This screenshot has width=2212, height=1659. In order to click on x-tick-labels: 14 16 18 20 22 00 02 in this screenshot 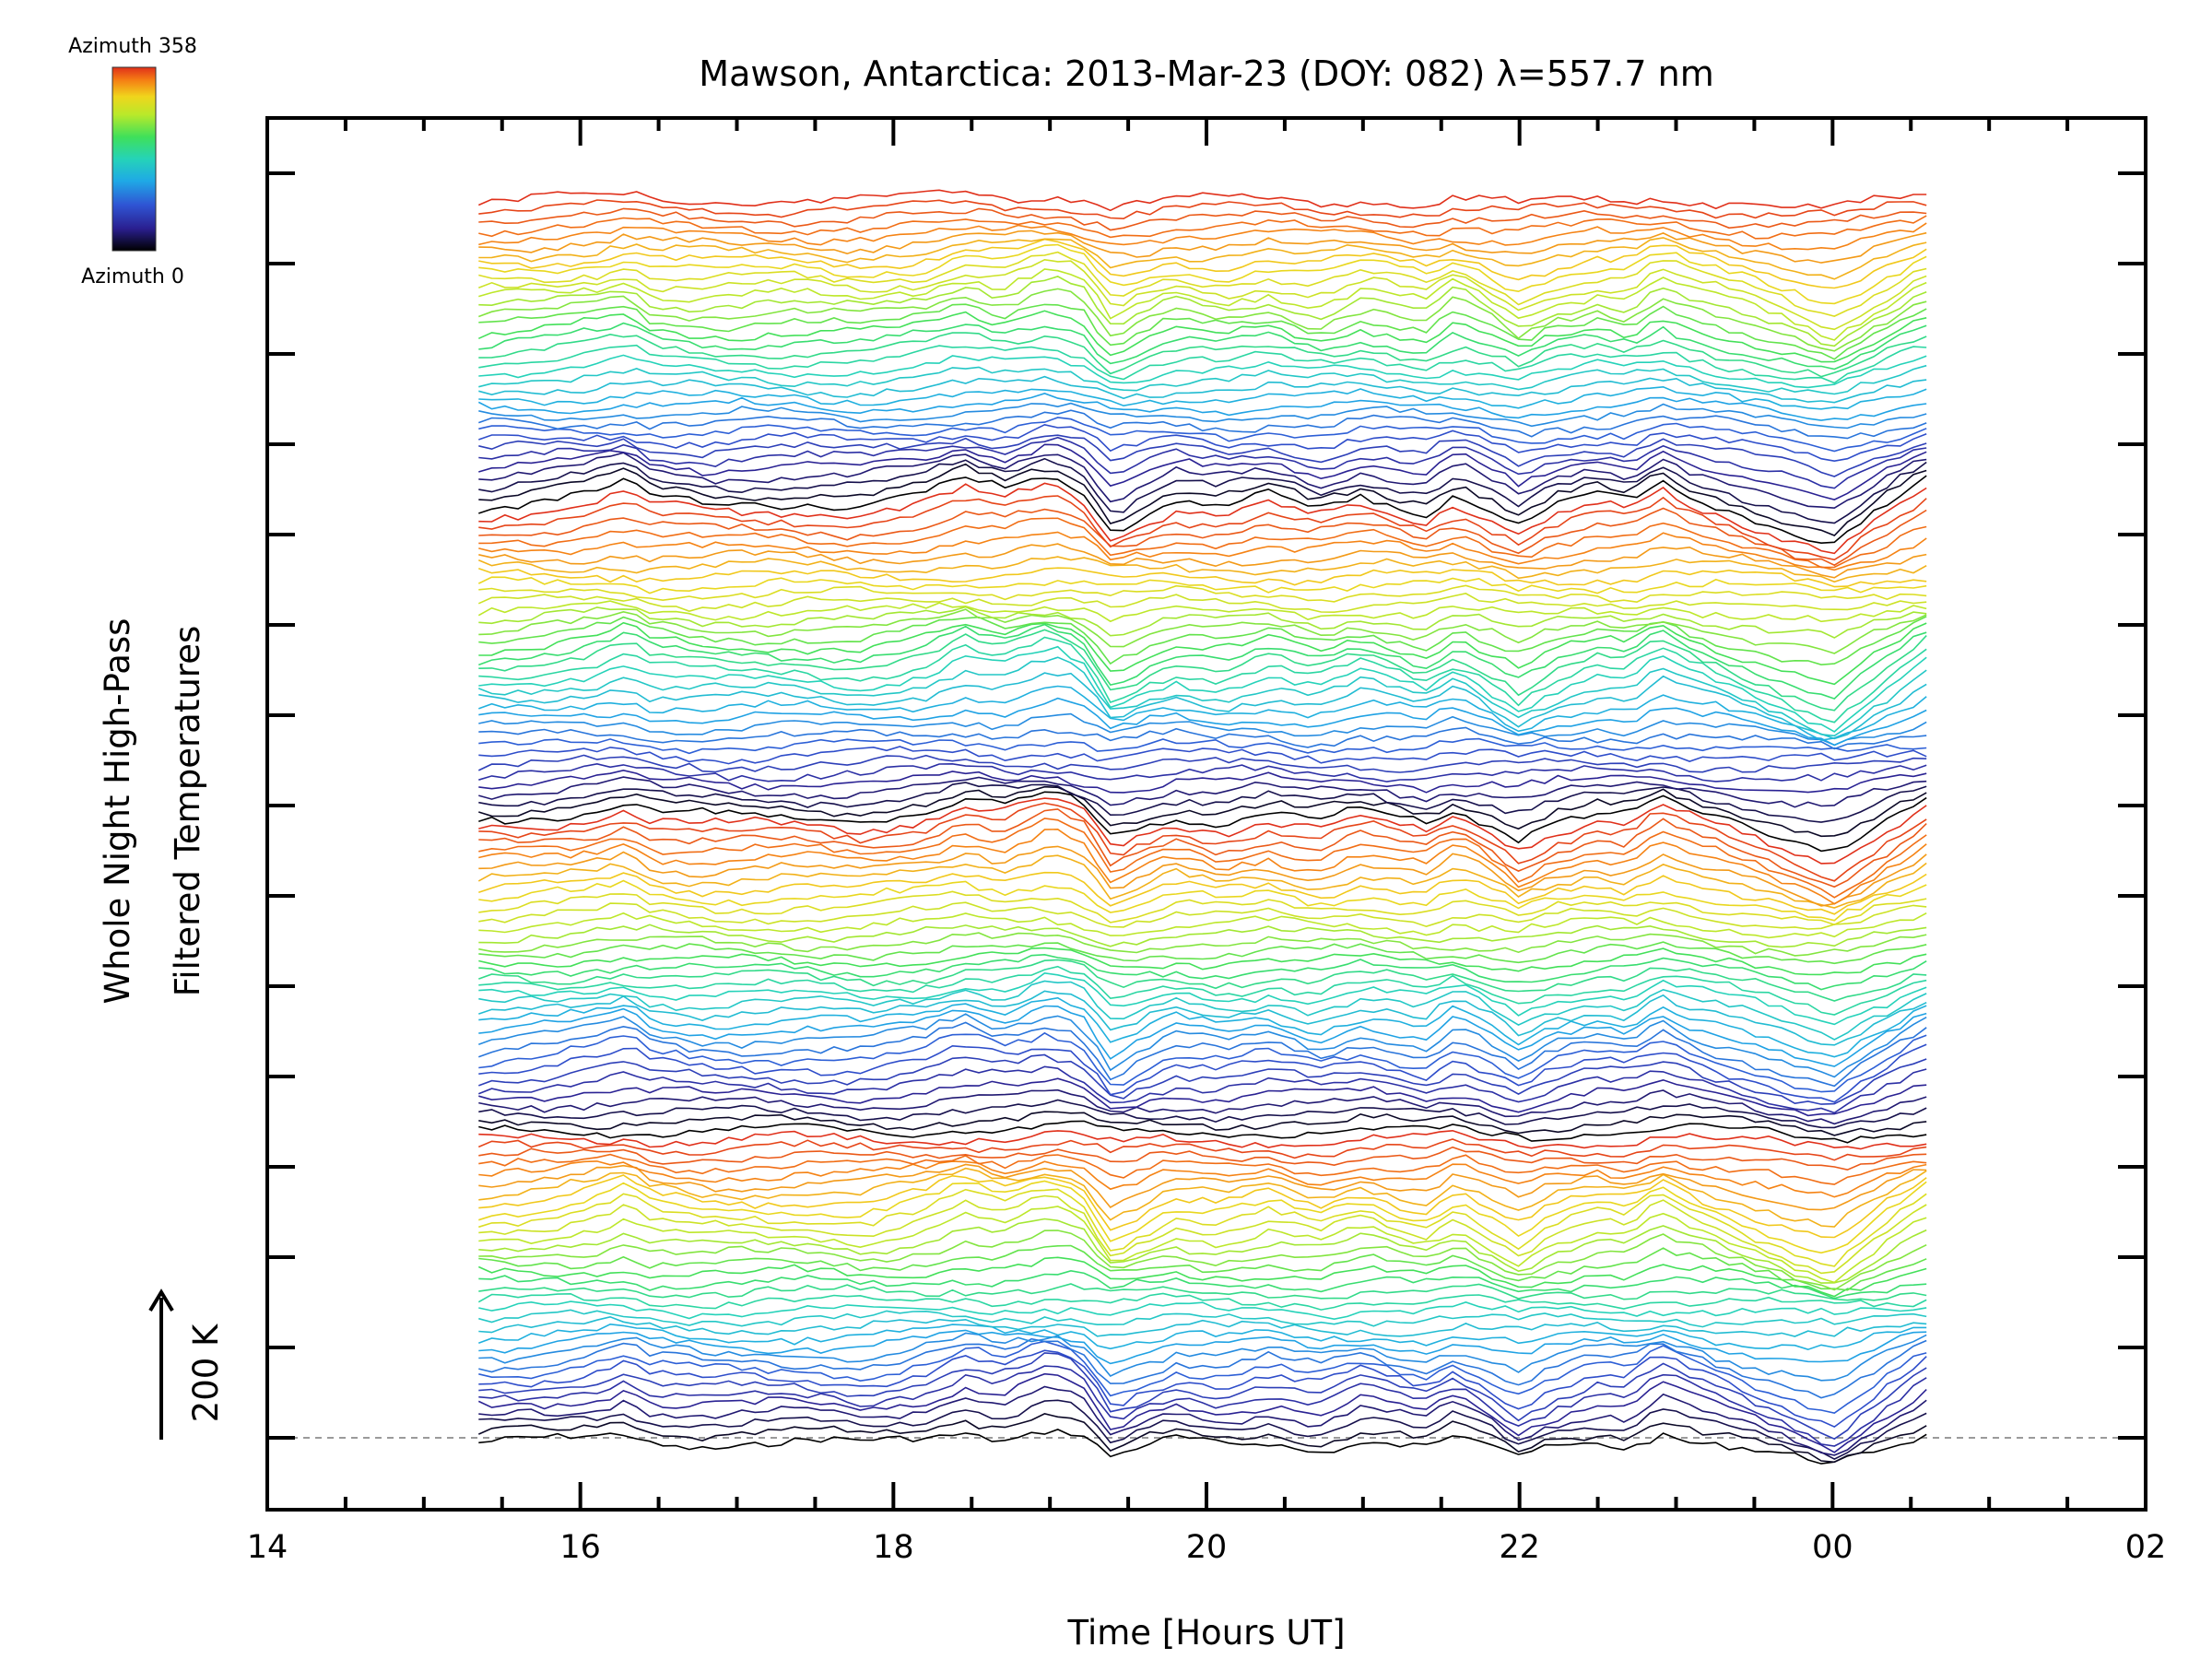, I will do `click(1207, 1547)`.